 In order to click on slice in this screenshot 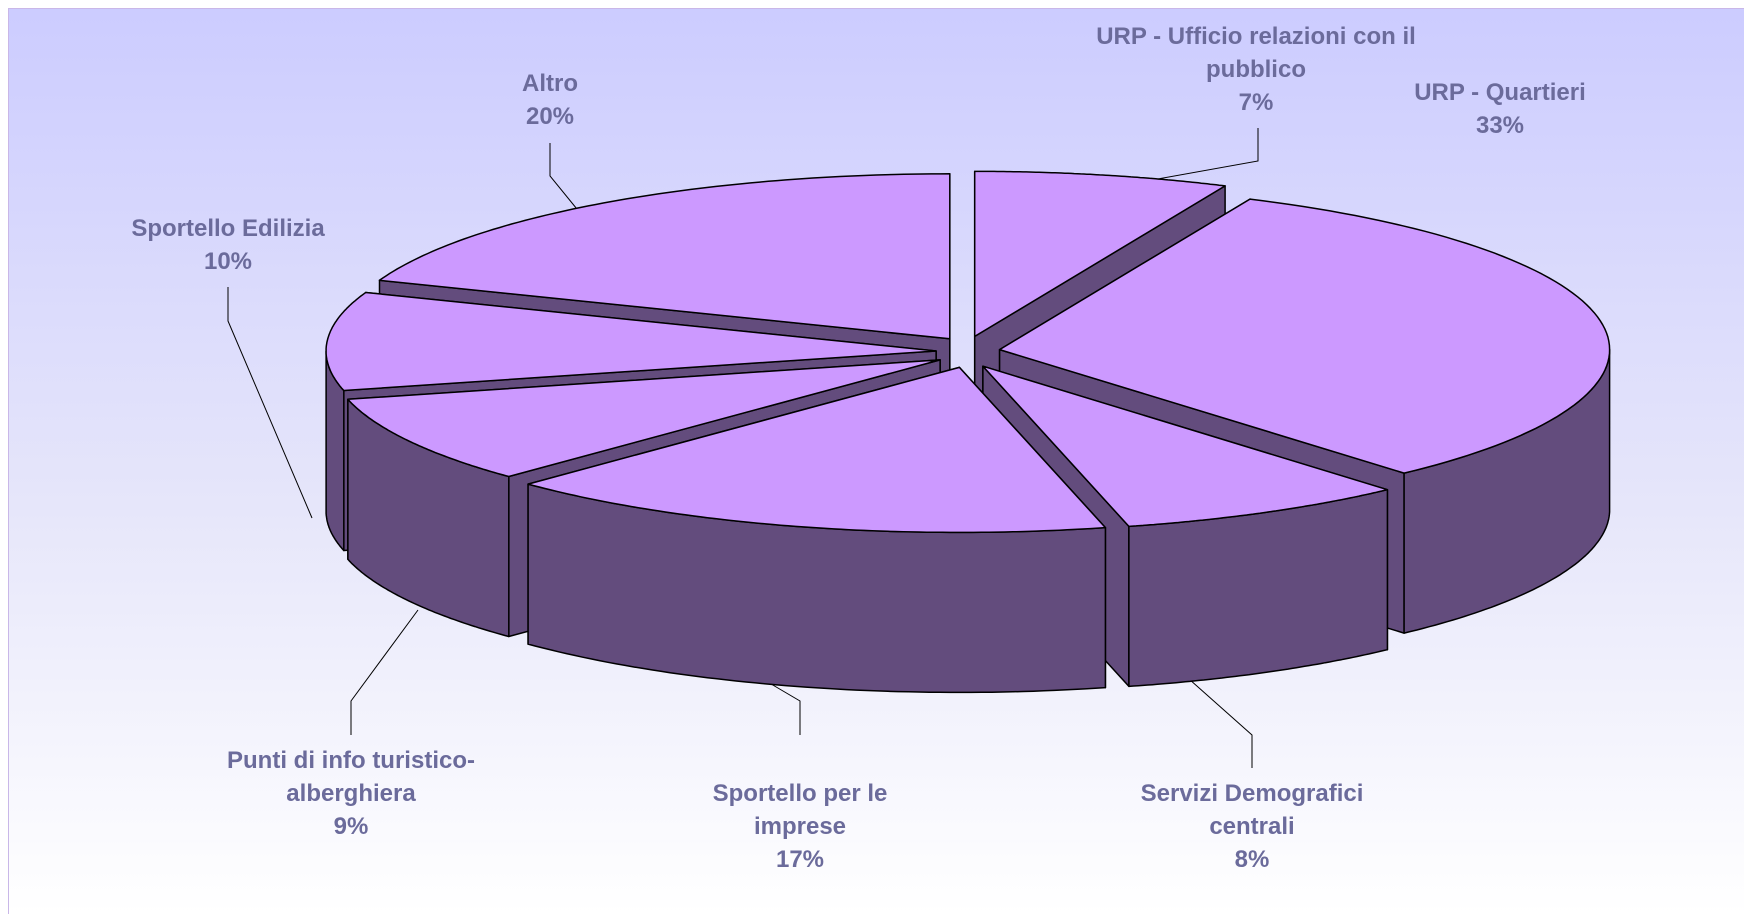, I will do `click(817, 530)`.